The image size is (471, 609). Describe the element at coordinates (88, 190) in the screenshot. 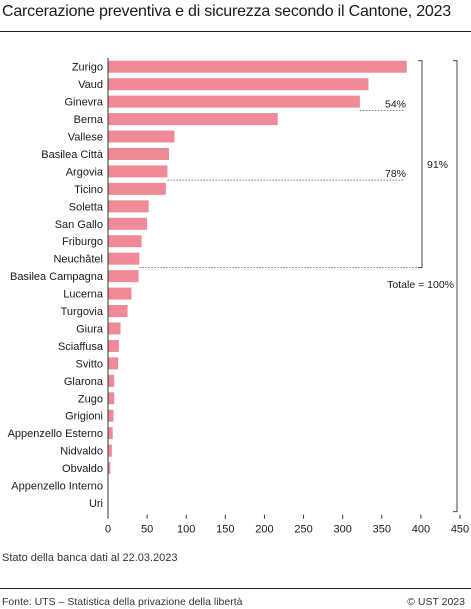

I see `category-label-7: Ticino` at that location.